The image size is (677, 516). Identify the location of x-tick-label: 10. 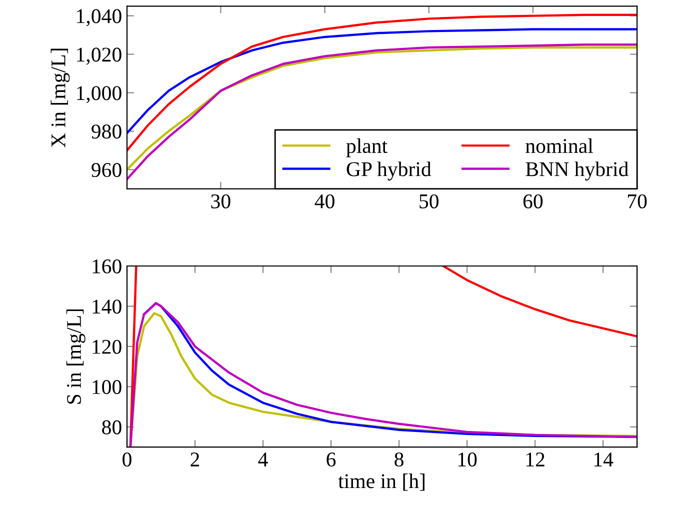
(467, 459).